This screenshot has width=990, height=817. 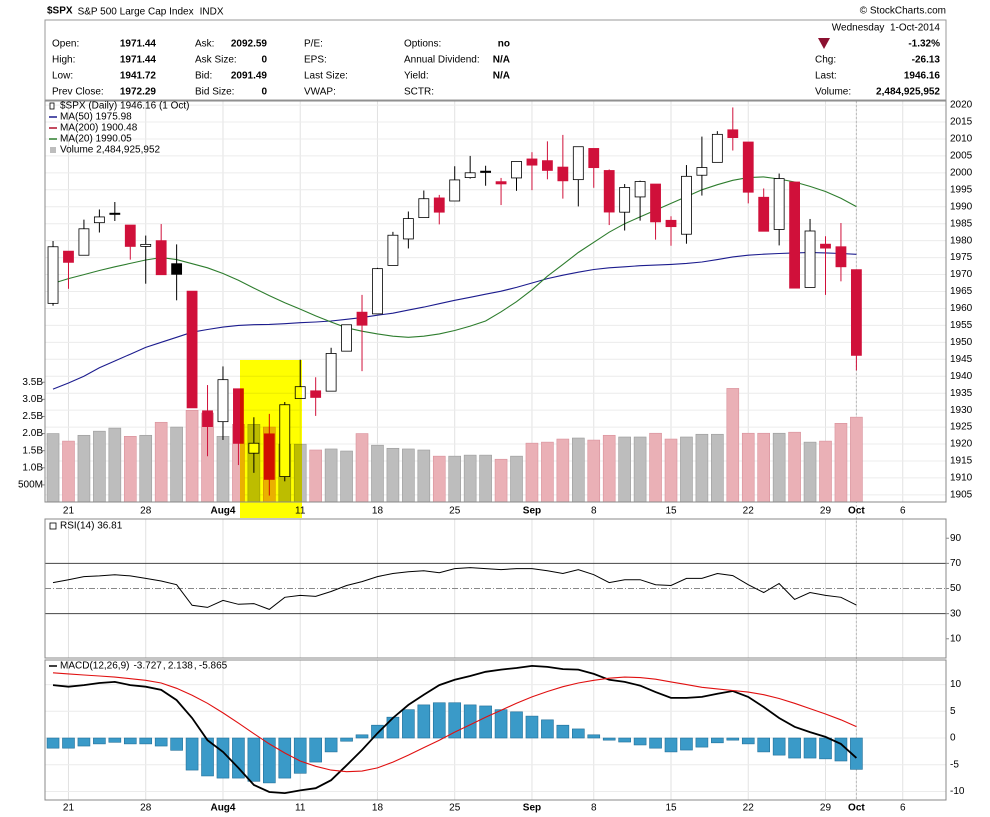 I want to click on x-tick-label: 11, so click(x=300, y=511).